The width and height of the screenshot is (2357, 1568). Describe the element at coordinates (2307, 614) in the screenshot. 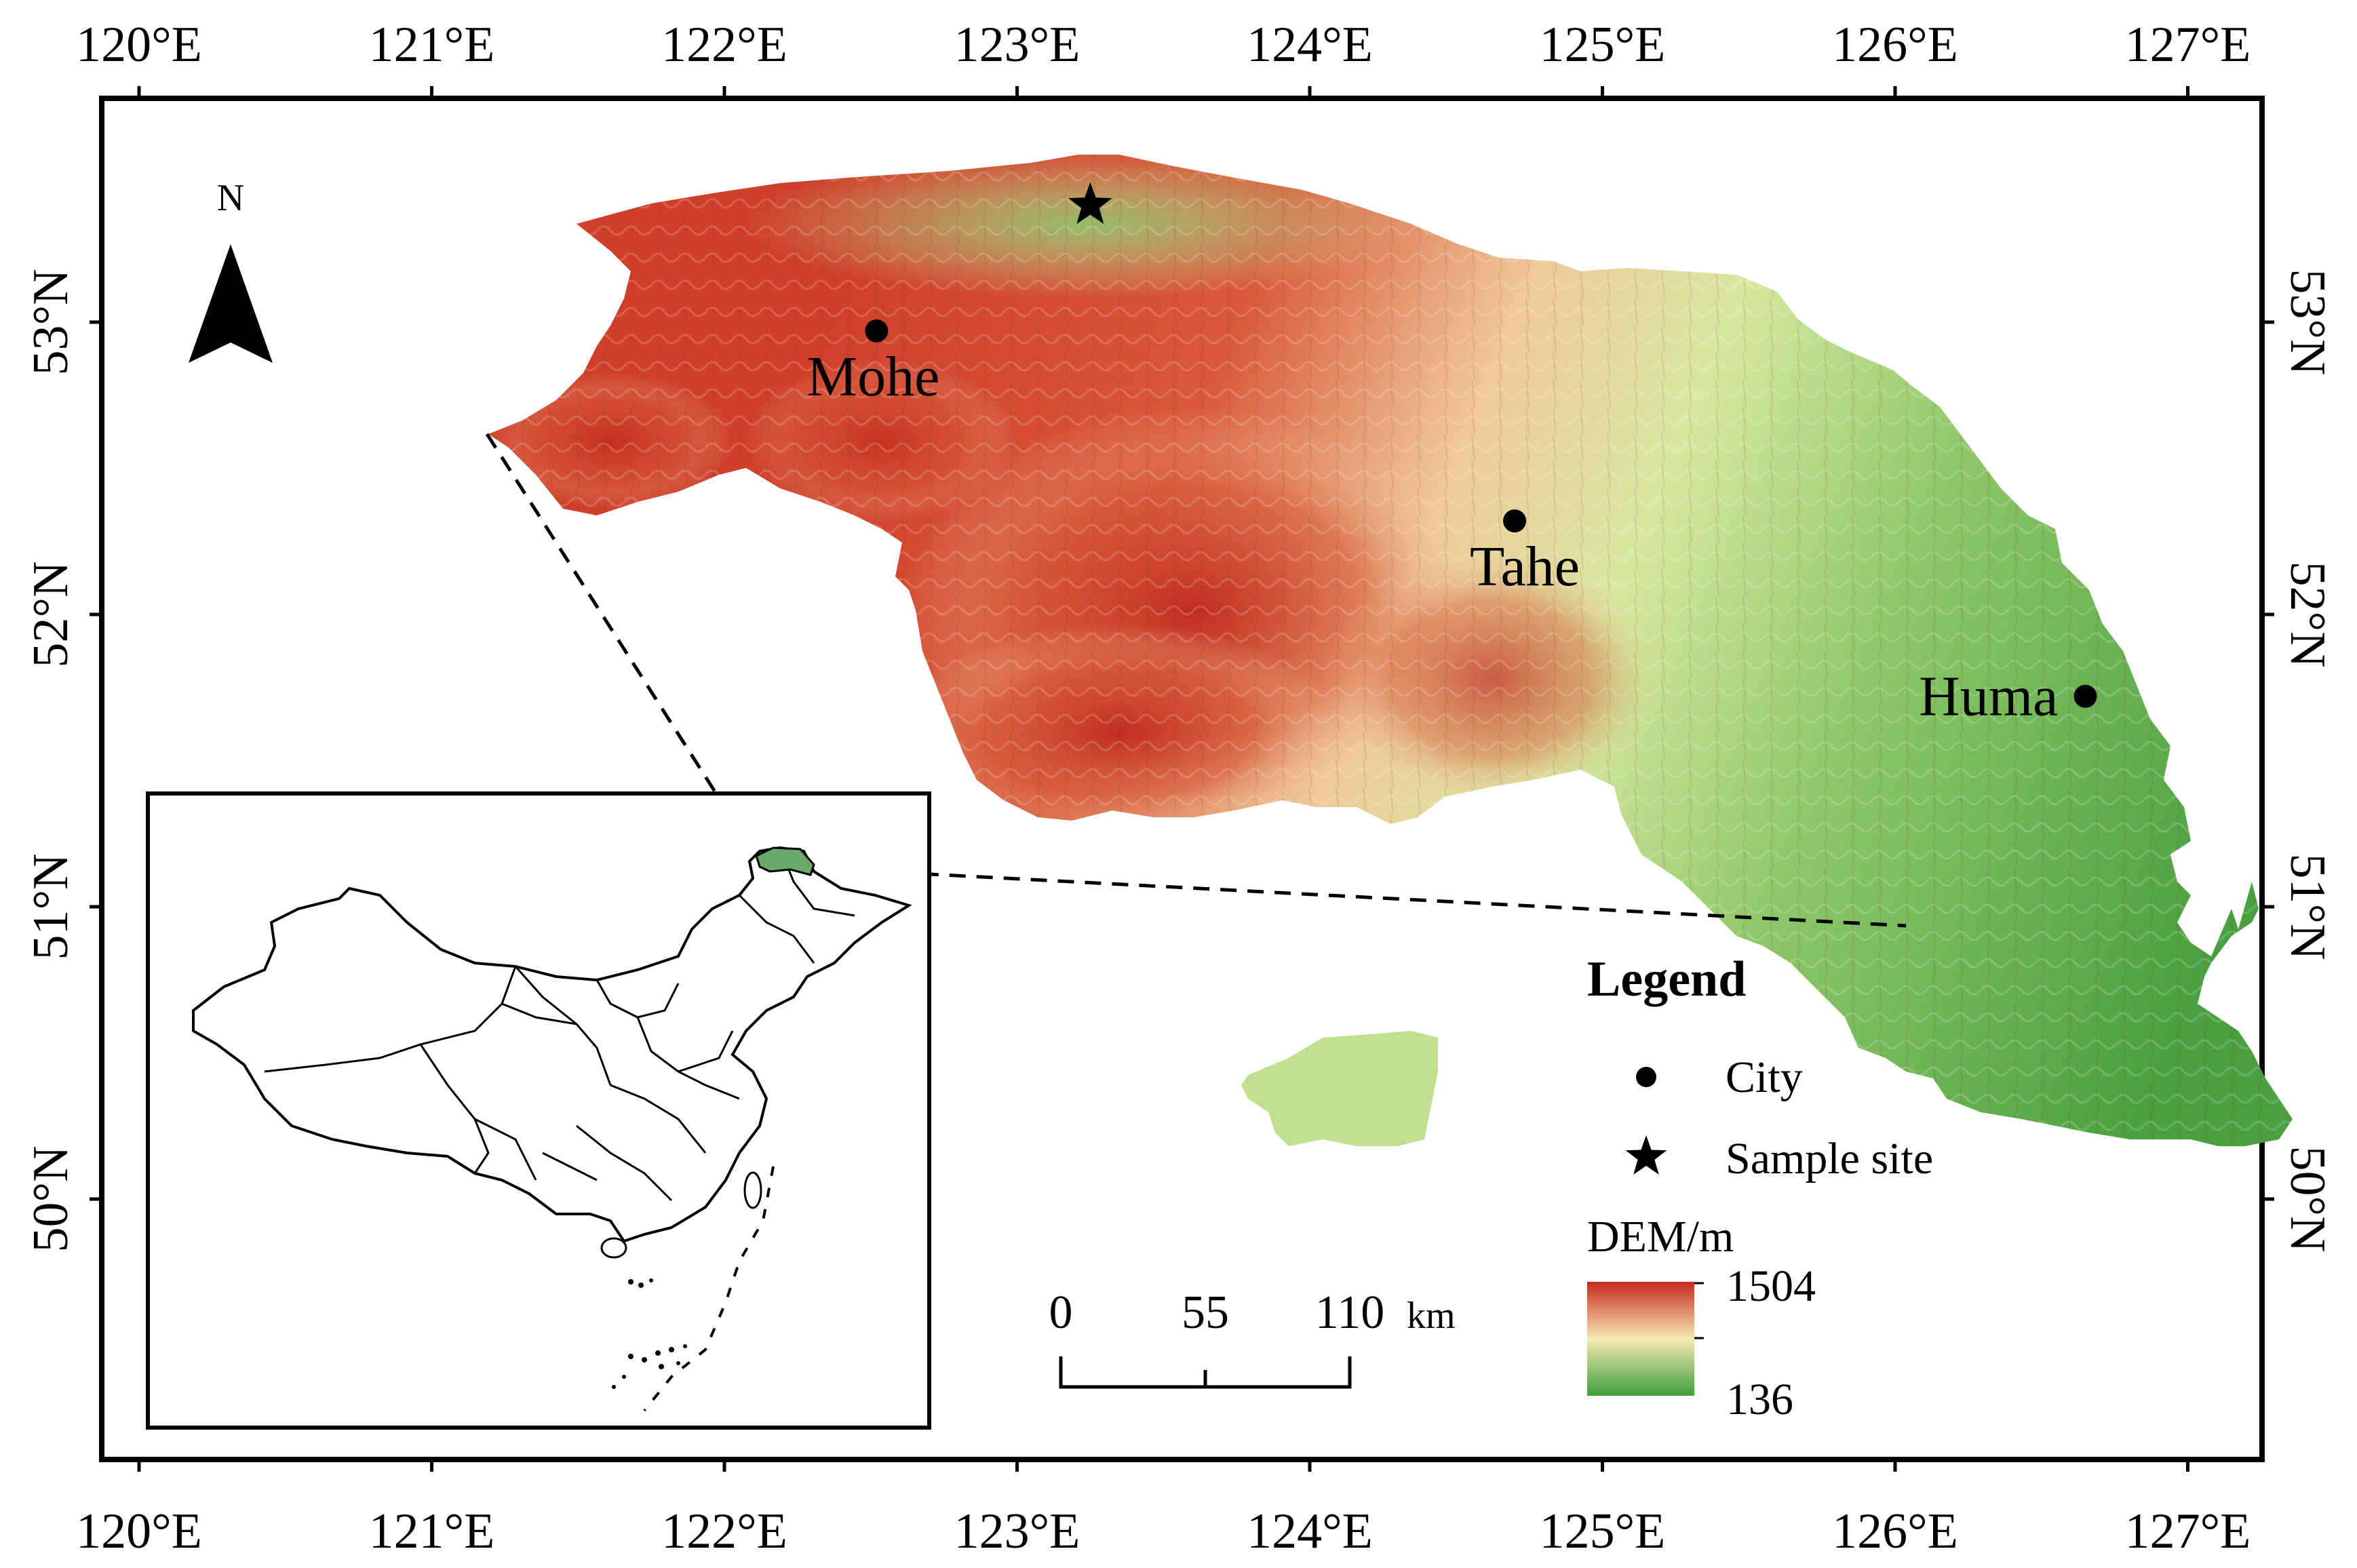

I see `lat-label-right: 52°N` at that location.